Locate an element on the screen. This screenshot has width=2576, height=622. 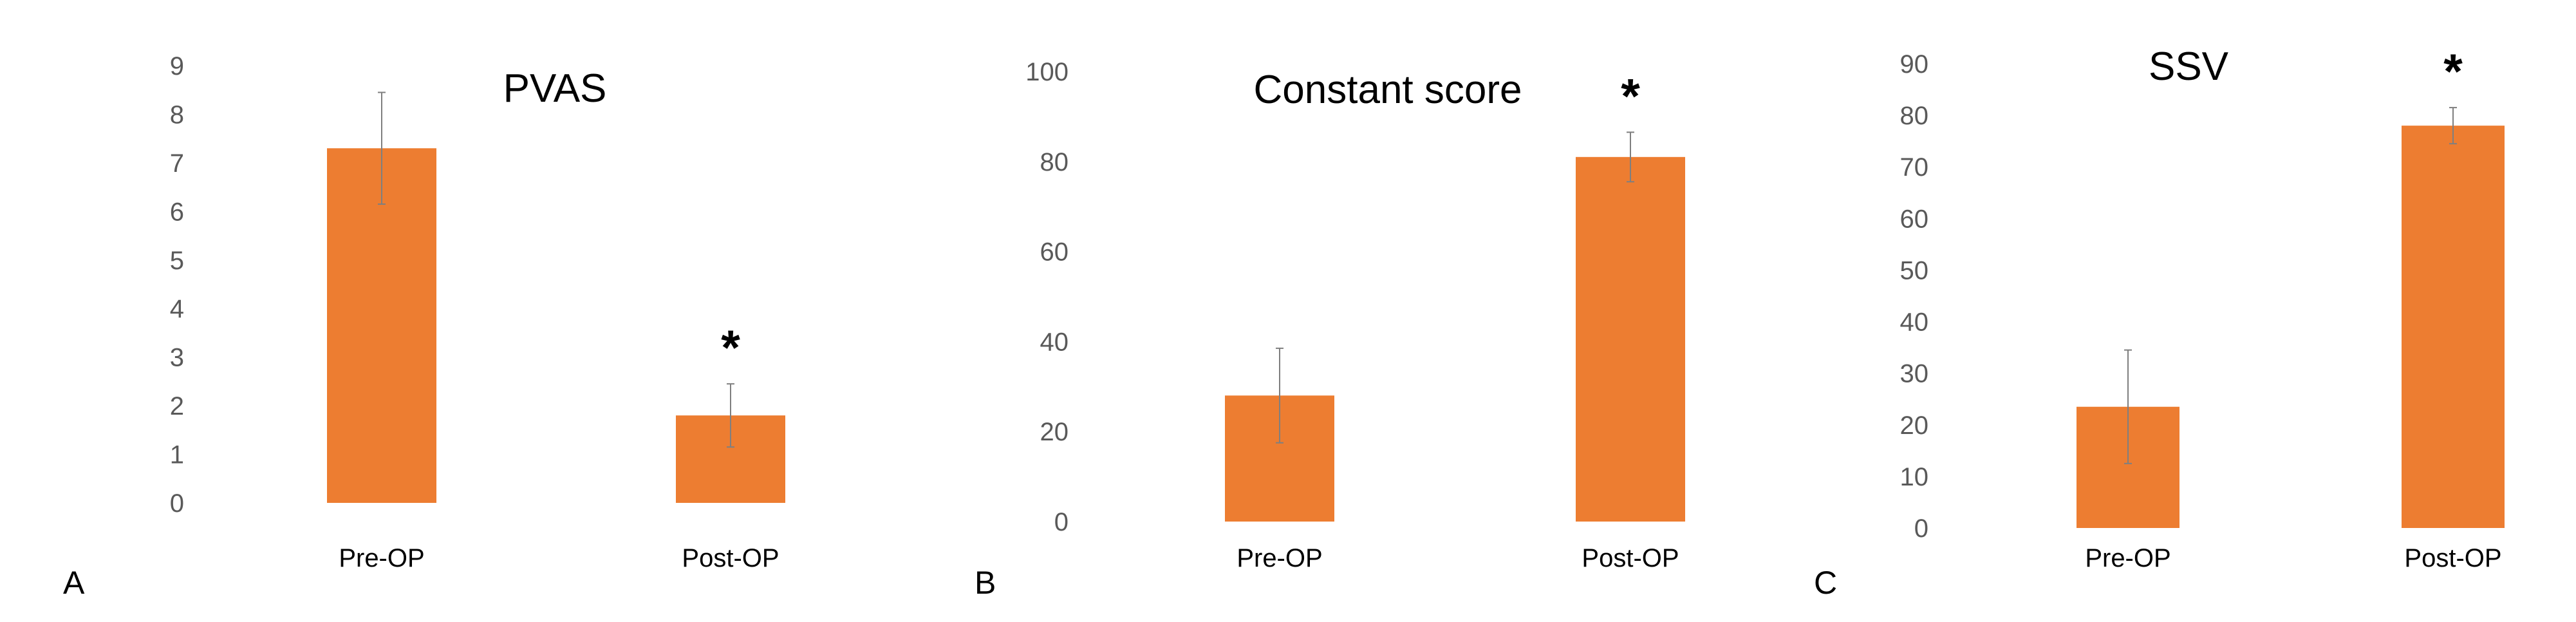
chart-1-y-tick-0: 0 is located at coordinates (1061, 522).